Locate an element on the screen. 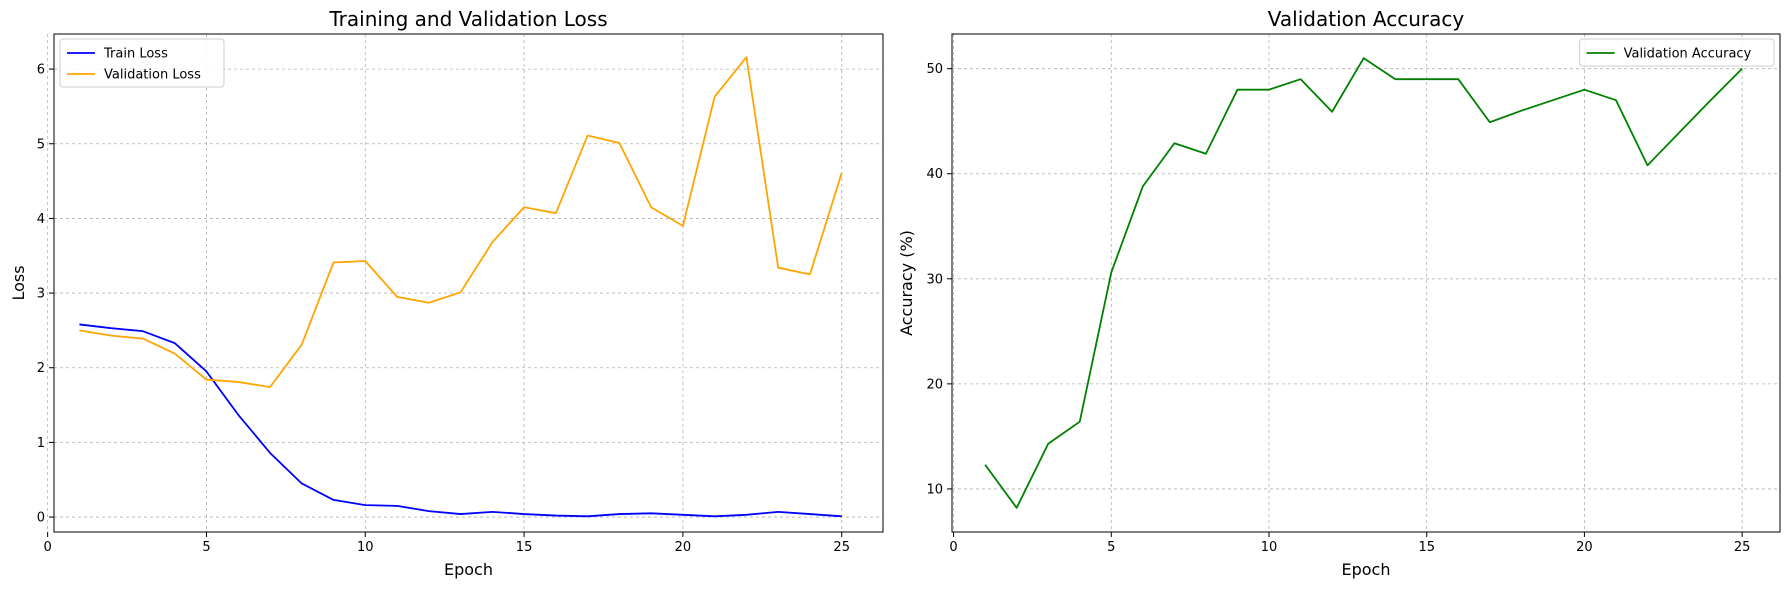  y-tick-label: 0 is located at coordinates (41, 518).